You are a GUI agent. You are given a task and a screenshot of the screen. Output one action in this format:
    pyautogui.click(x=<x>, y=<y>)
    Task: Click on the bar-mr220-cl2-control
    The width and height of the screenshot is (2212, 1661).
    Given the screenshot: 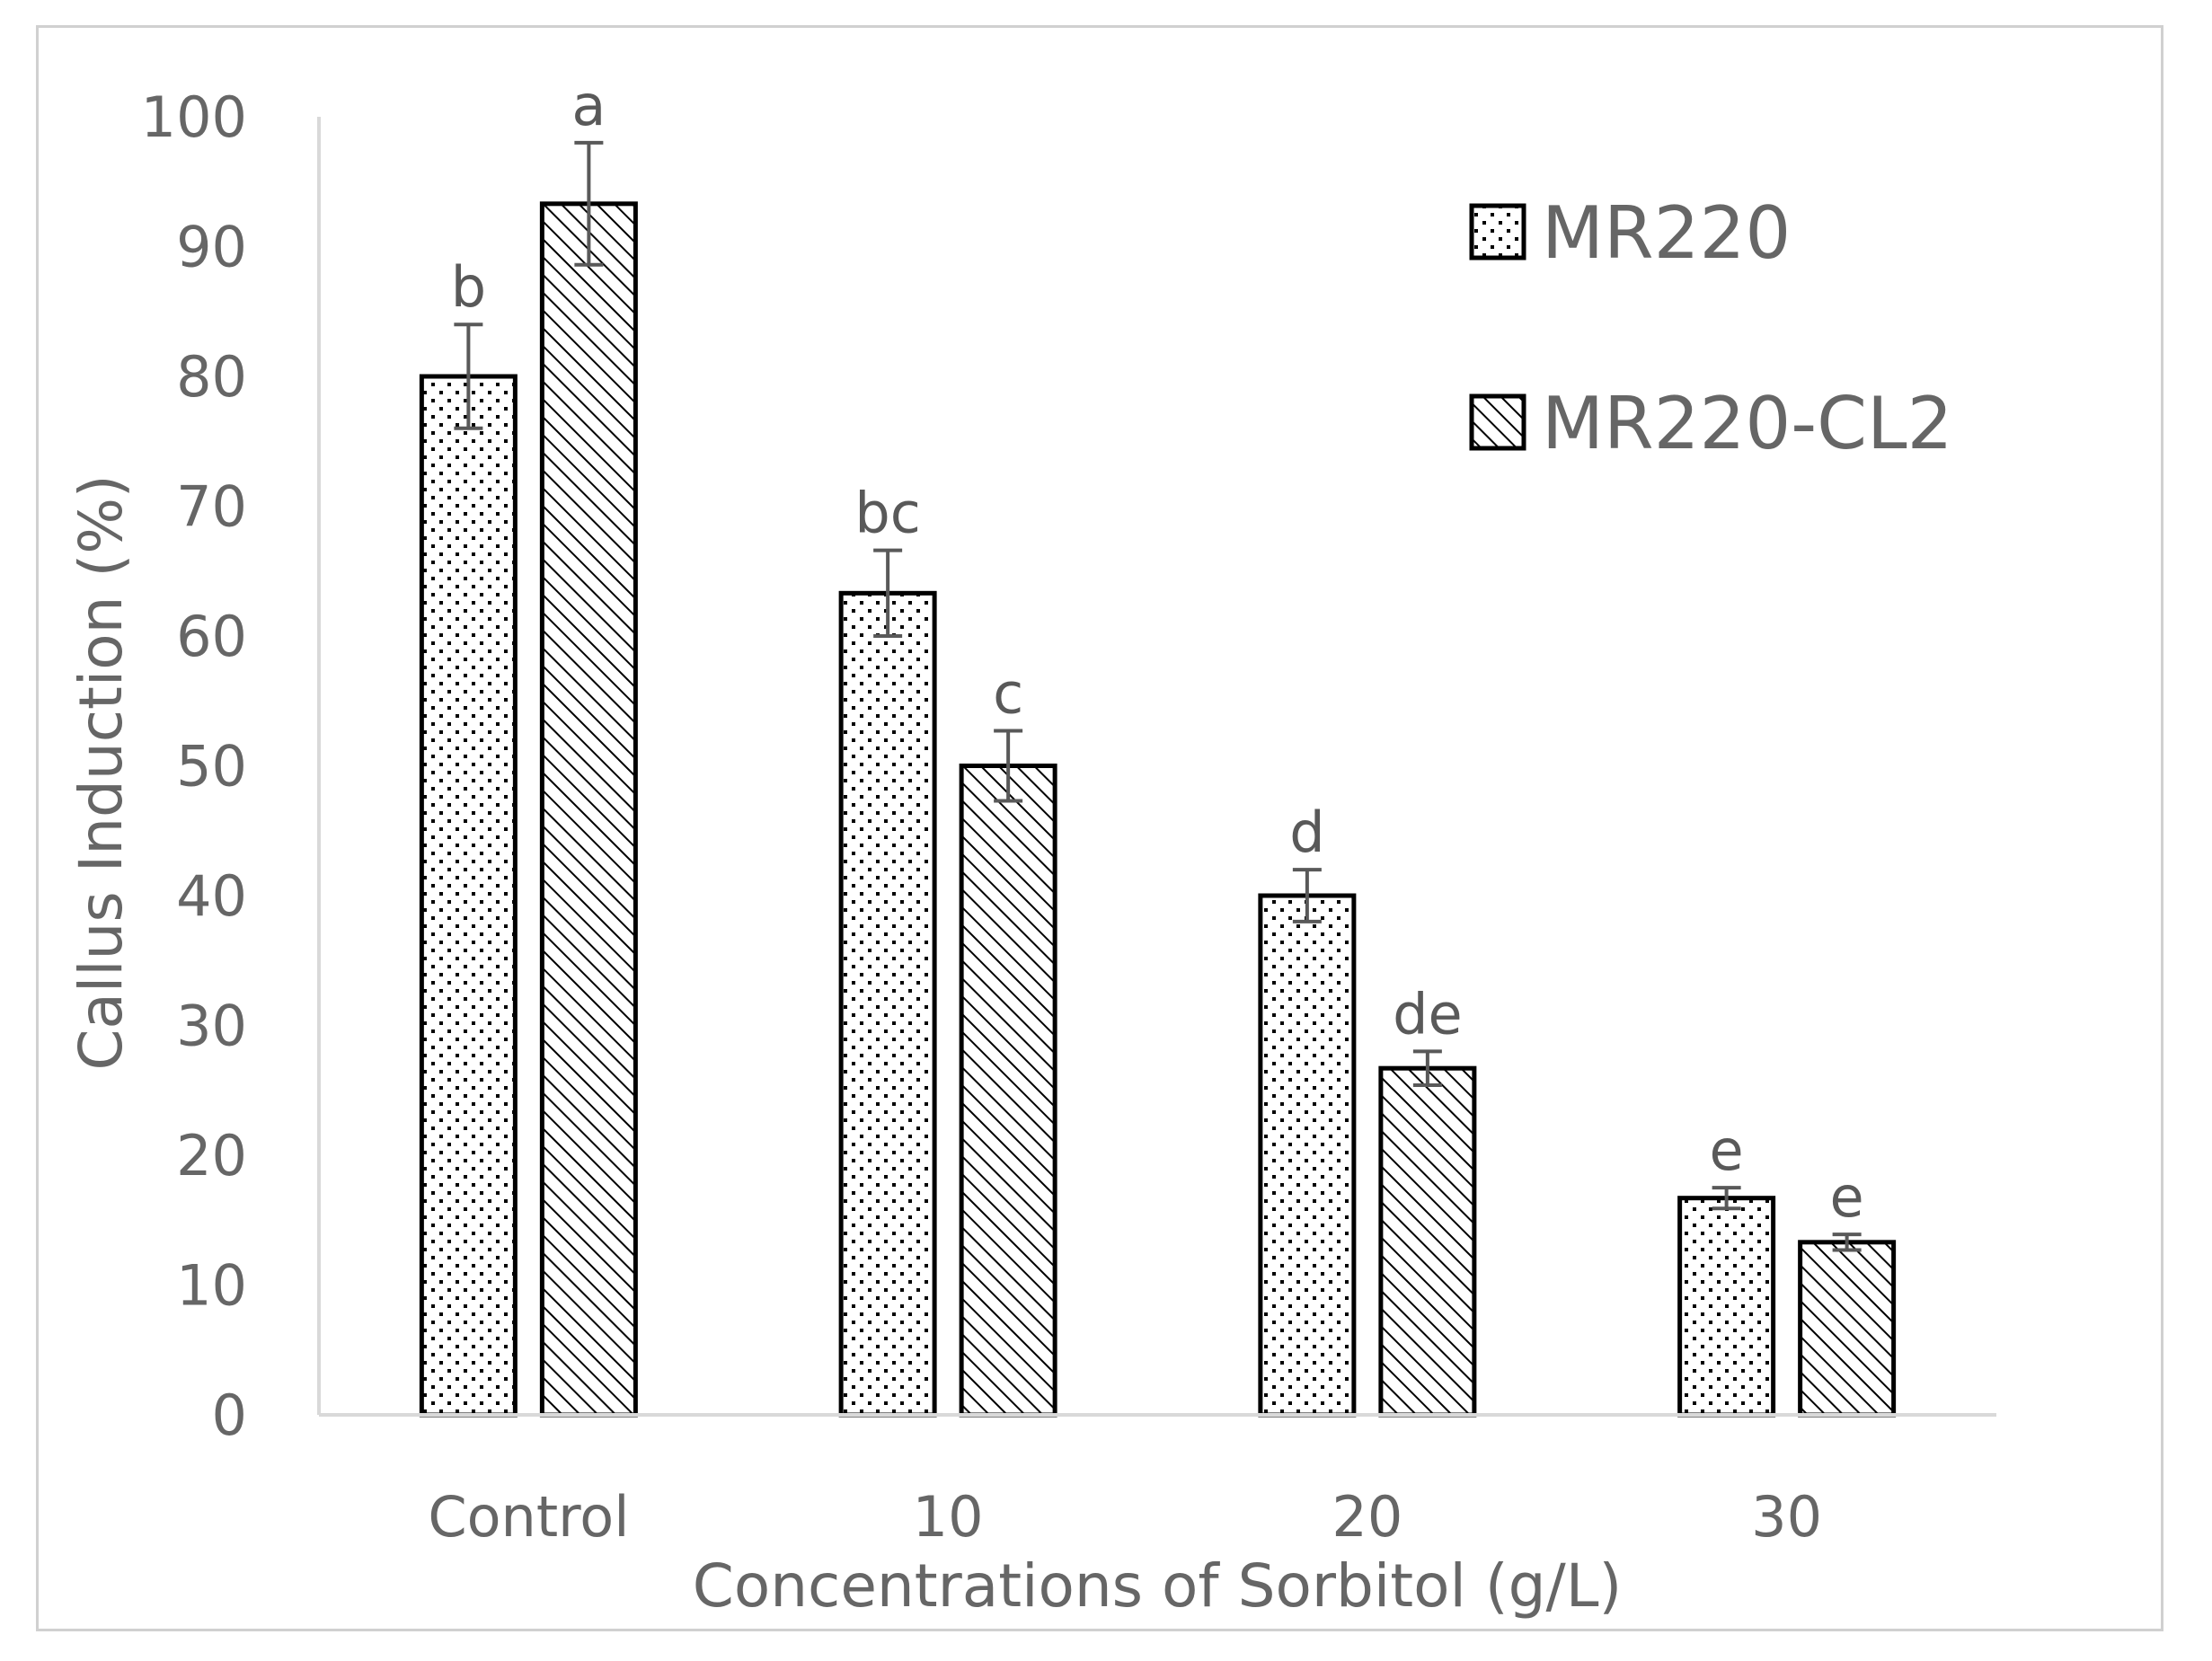 What is the action you would take?
    pyautogui.click(x=588, y=810)
    